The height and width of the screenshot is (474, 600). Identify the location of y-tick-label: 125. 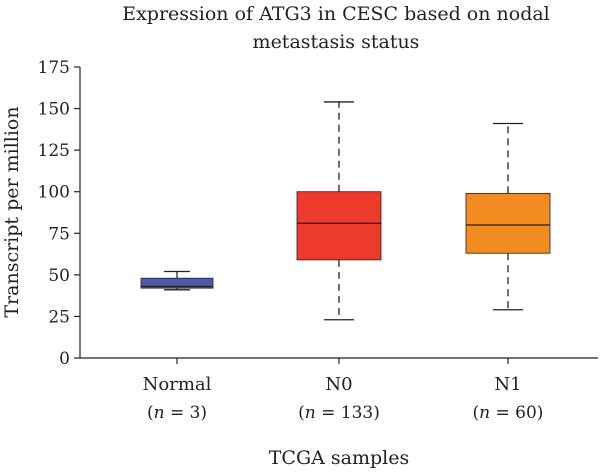
(54, 151).